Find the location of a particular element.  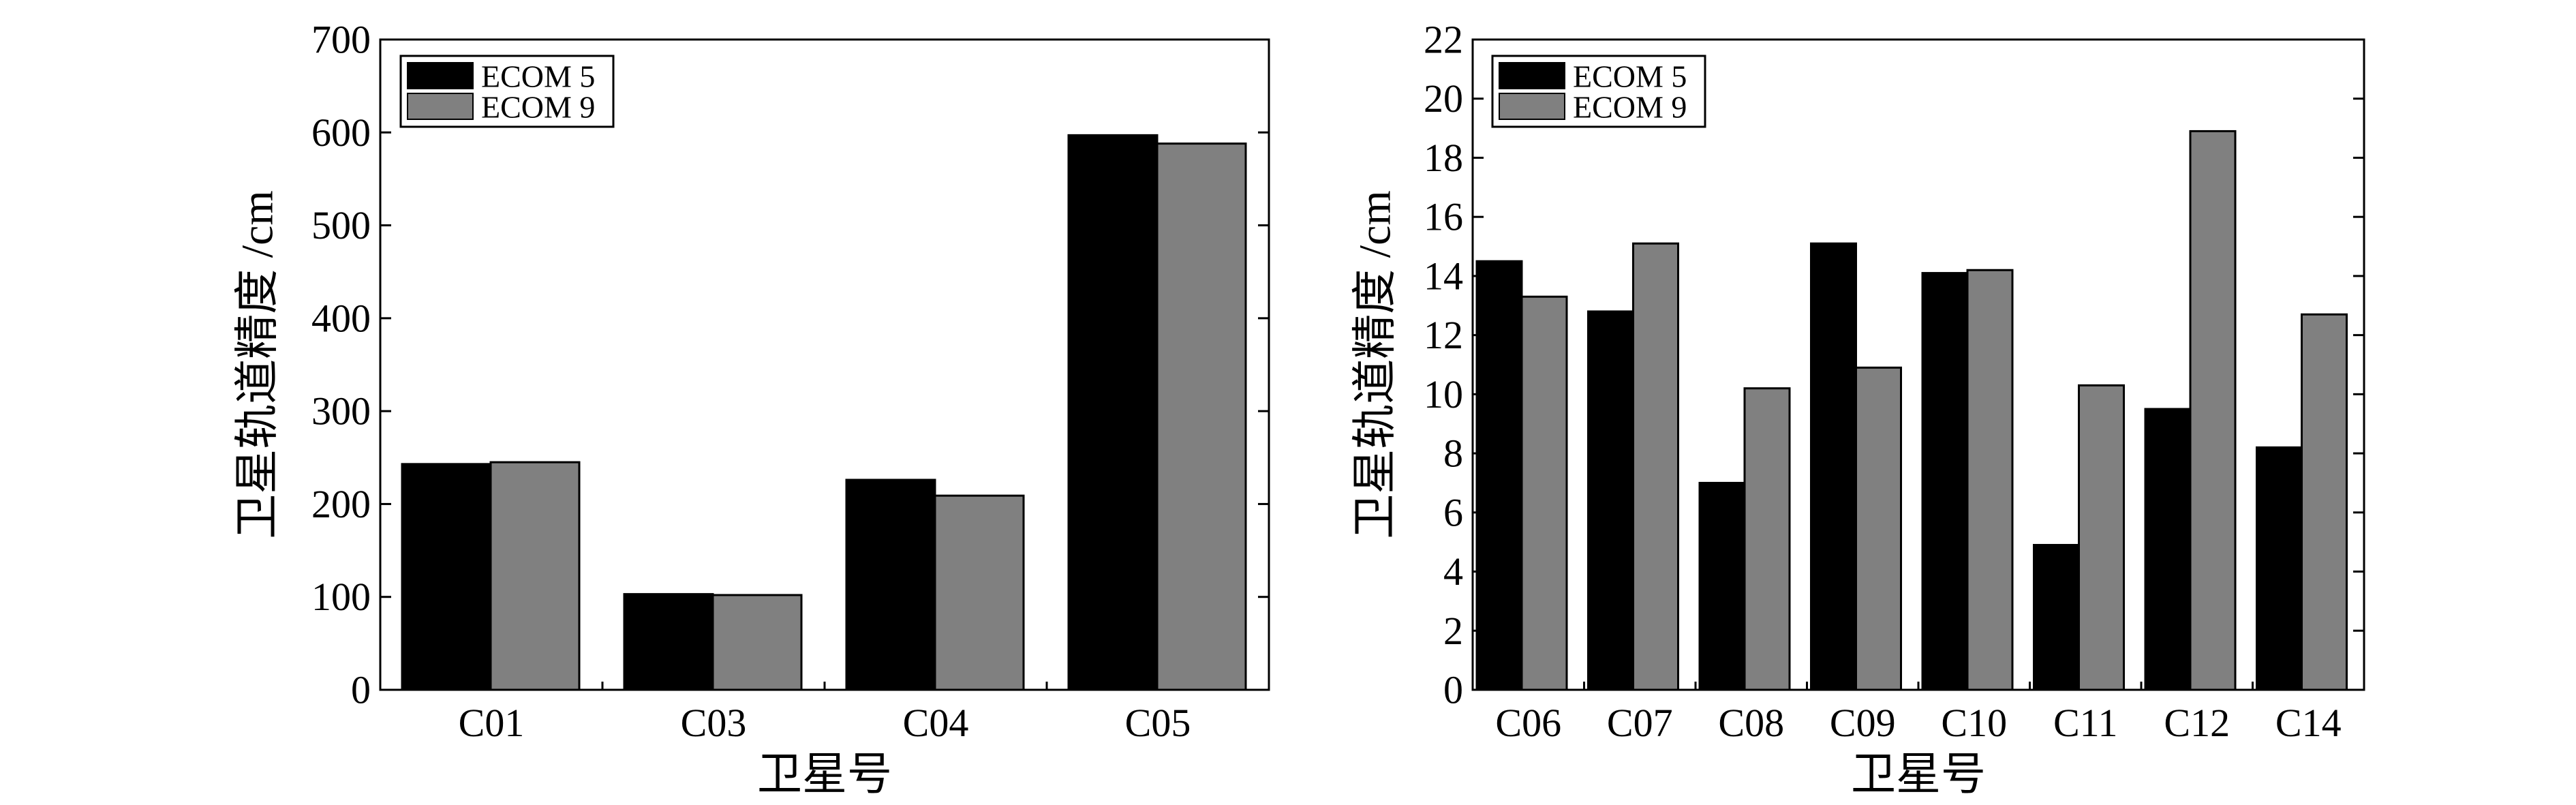

bar-ecom9-c04 is located at coordinates (979, 592).